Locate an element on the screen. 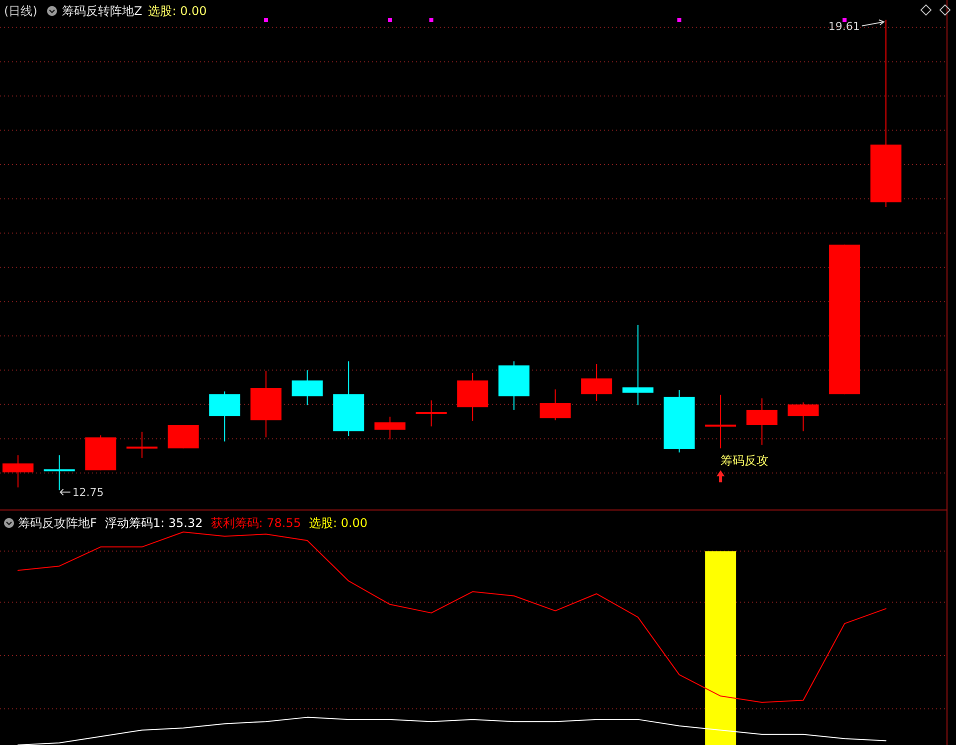 The width and height of the screenshot is (956, 745). chart-title: 筹码反攻阵地F is located at coordinates (57, 523).